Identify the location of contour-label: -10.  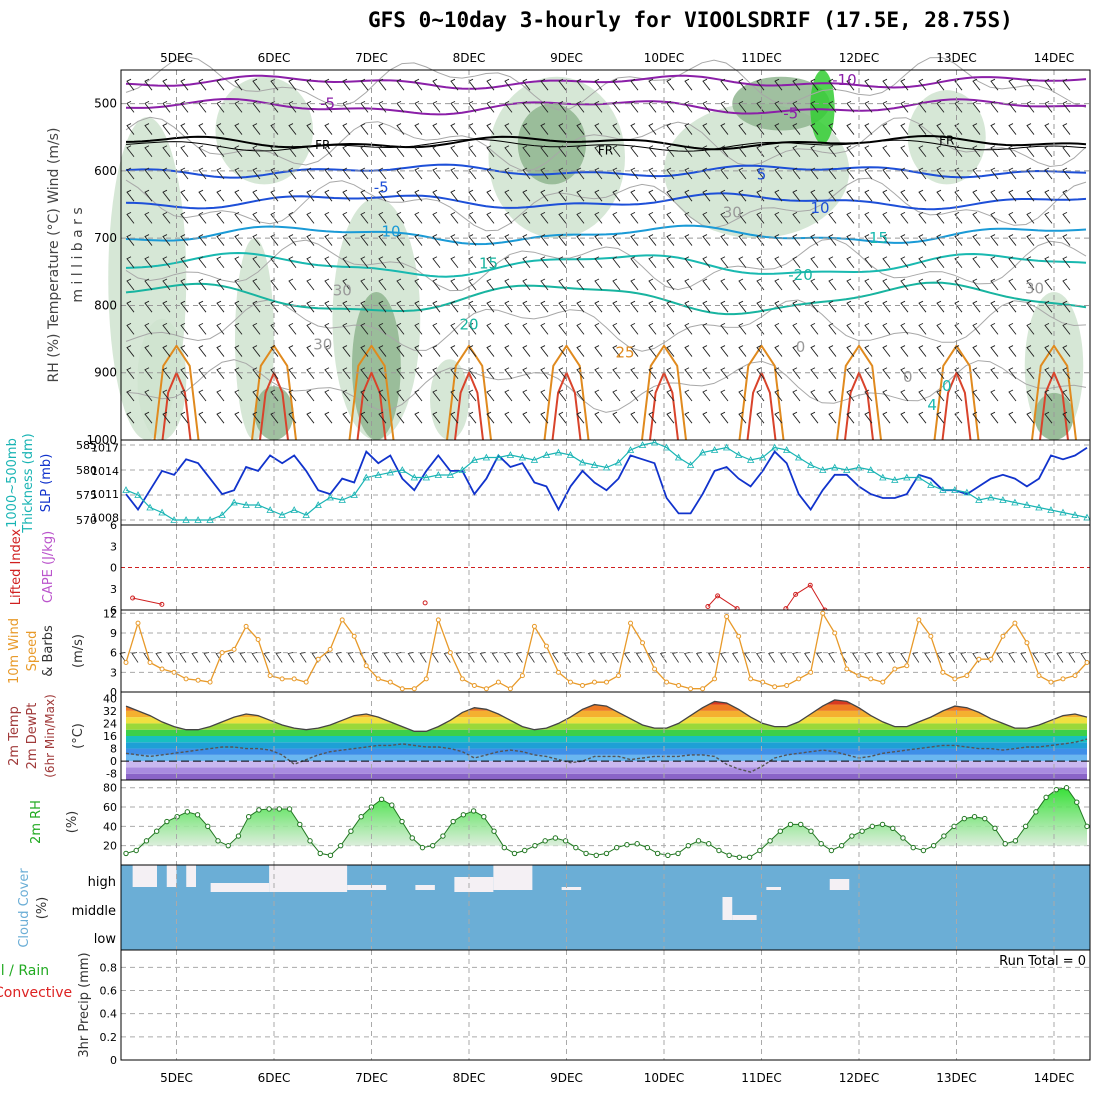
(844, 80).